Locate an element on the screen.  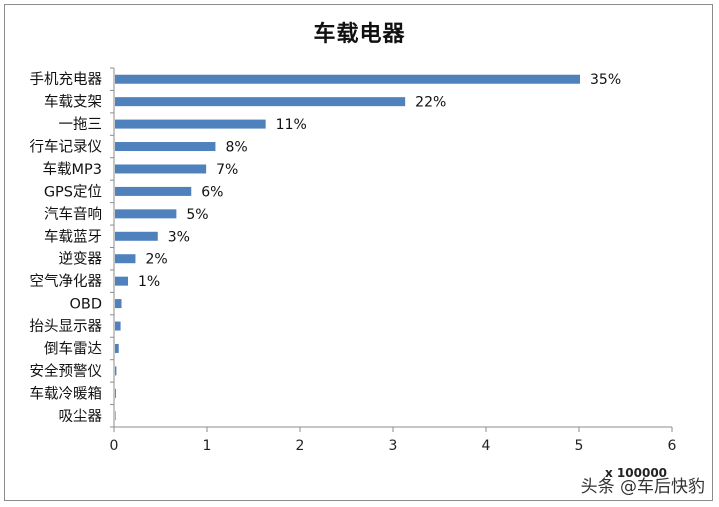
data-label: 6% is located at coordinates (212, 192).